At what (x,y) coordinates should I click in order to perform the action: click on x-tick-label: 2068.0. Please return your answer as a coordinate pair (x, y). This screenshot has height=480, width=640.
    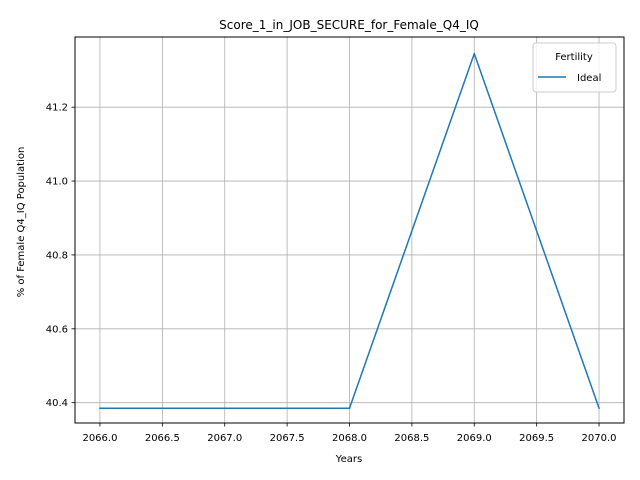
    Looking at the image, I should click on (349, 438).